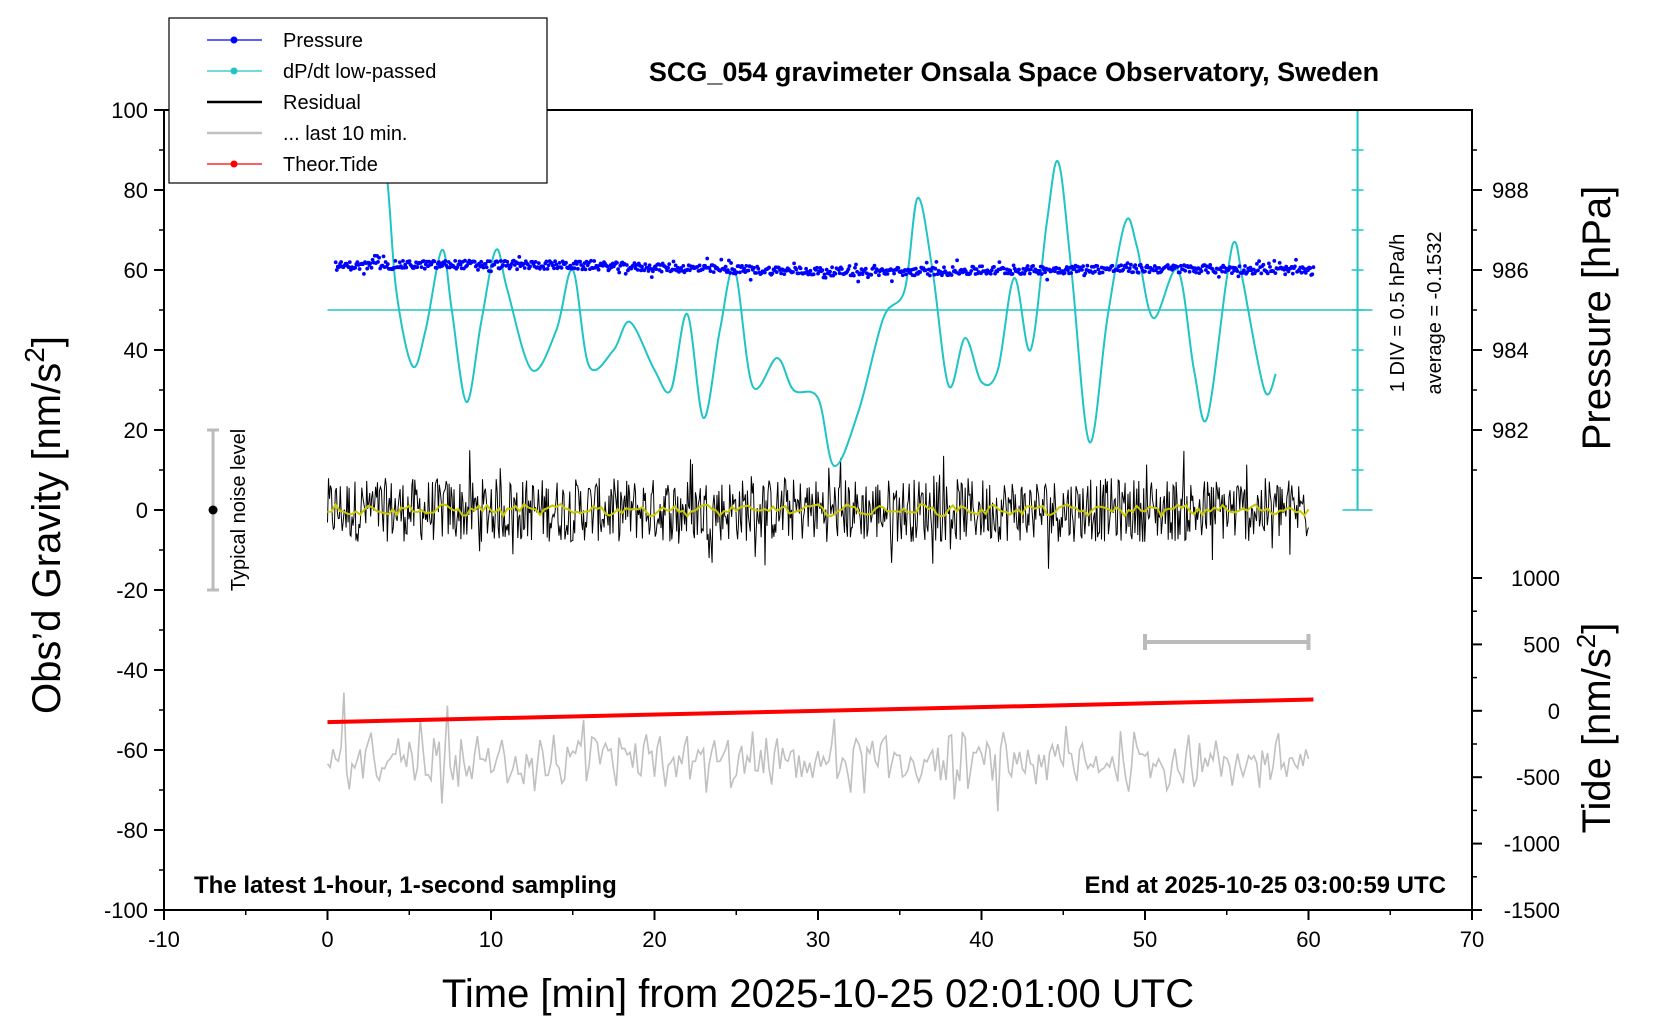 This screenshot has height=1020, width=1660. What do you see at coordinates (136, 190) in the screenshot?
I see `y-tick-label: 80` at bounding box center [136, 190].